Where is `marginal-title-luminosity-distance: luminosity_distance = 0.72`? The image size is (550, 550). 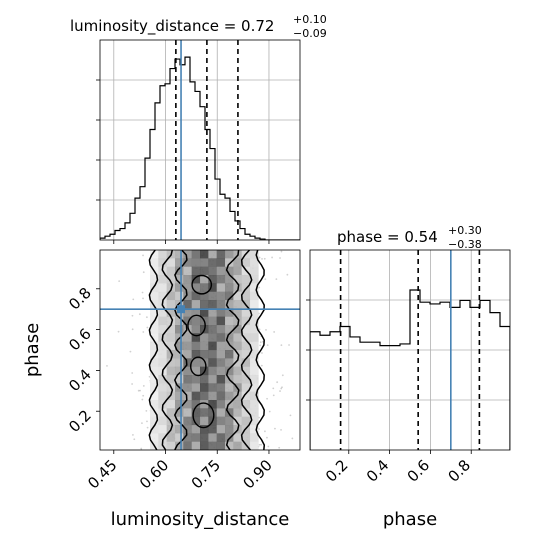
marginal-title-luminosity-distance: luminosity_distance = 0.72 is located at coordinates (172, 26).